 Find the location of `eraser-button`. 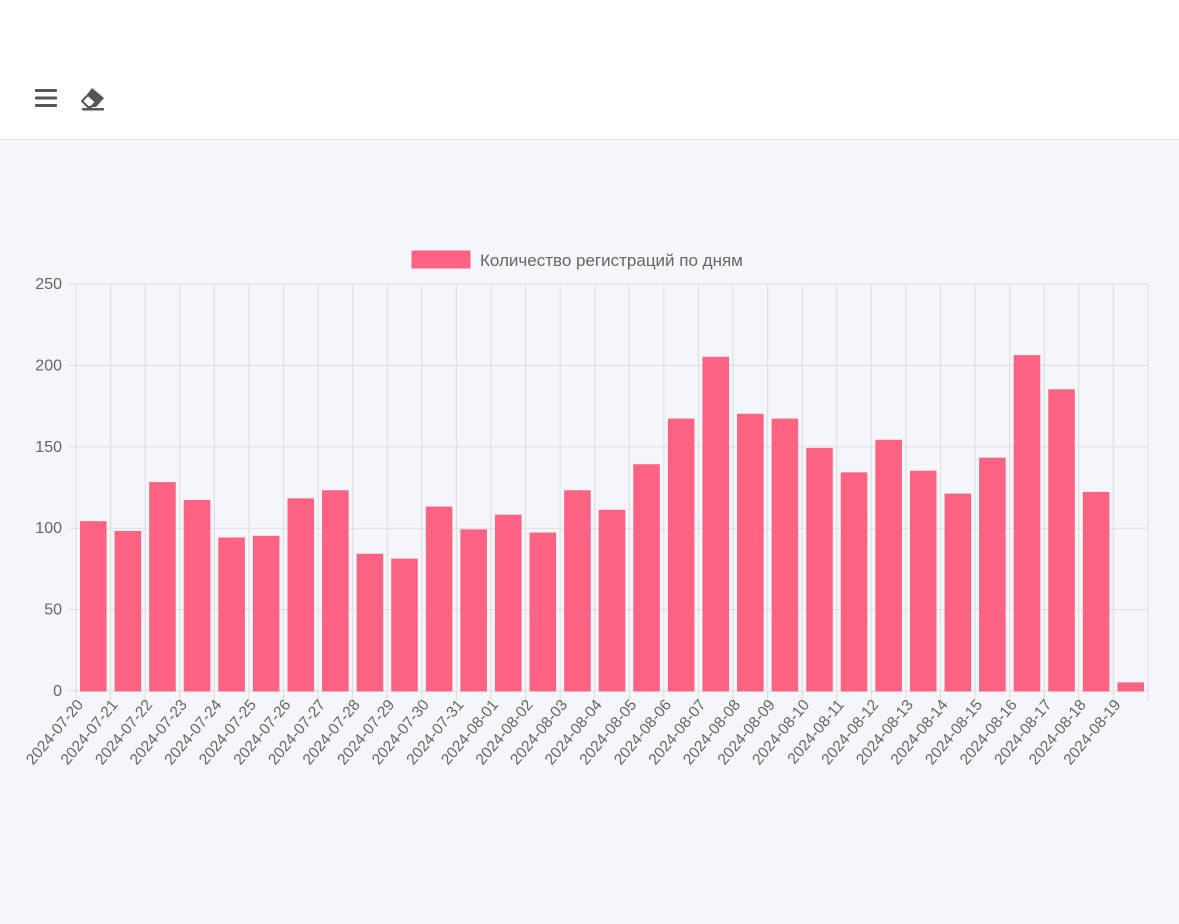

eraser-button is located at coordinates (93, 98).